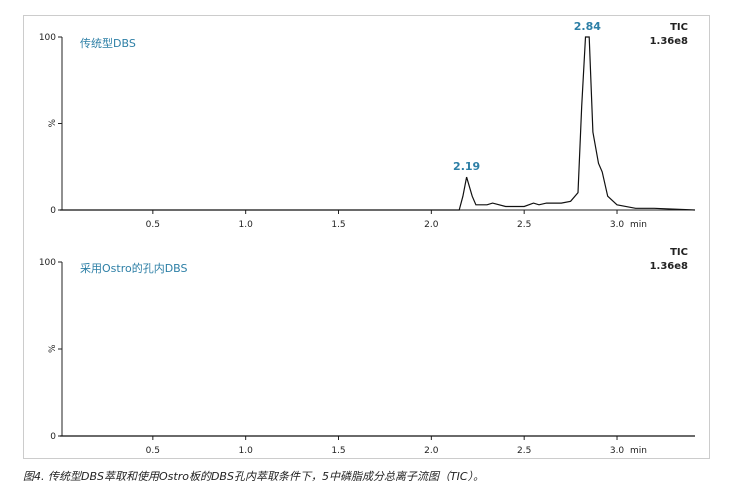 The height and width of the screenshot is (500, 733). What do you see at coordinates (587, 26) in the screenshot?
I see `peak-label: 2.84` at bounding box center [587, 26].